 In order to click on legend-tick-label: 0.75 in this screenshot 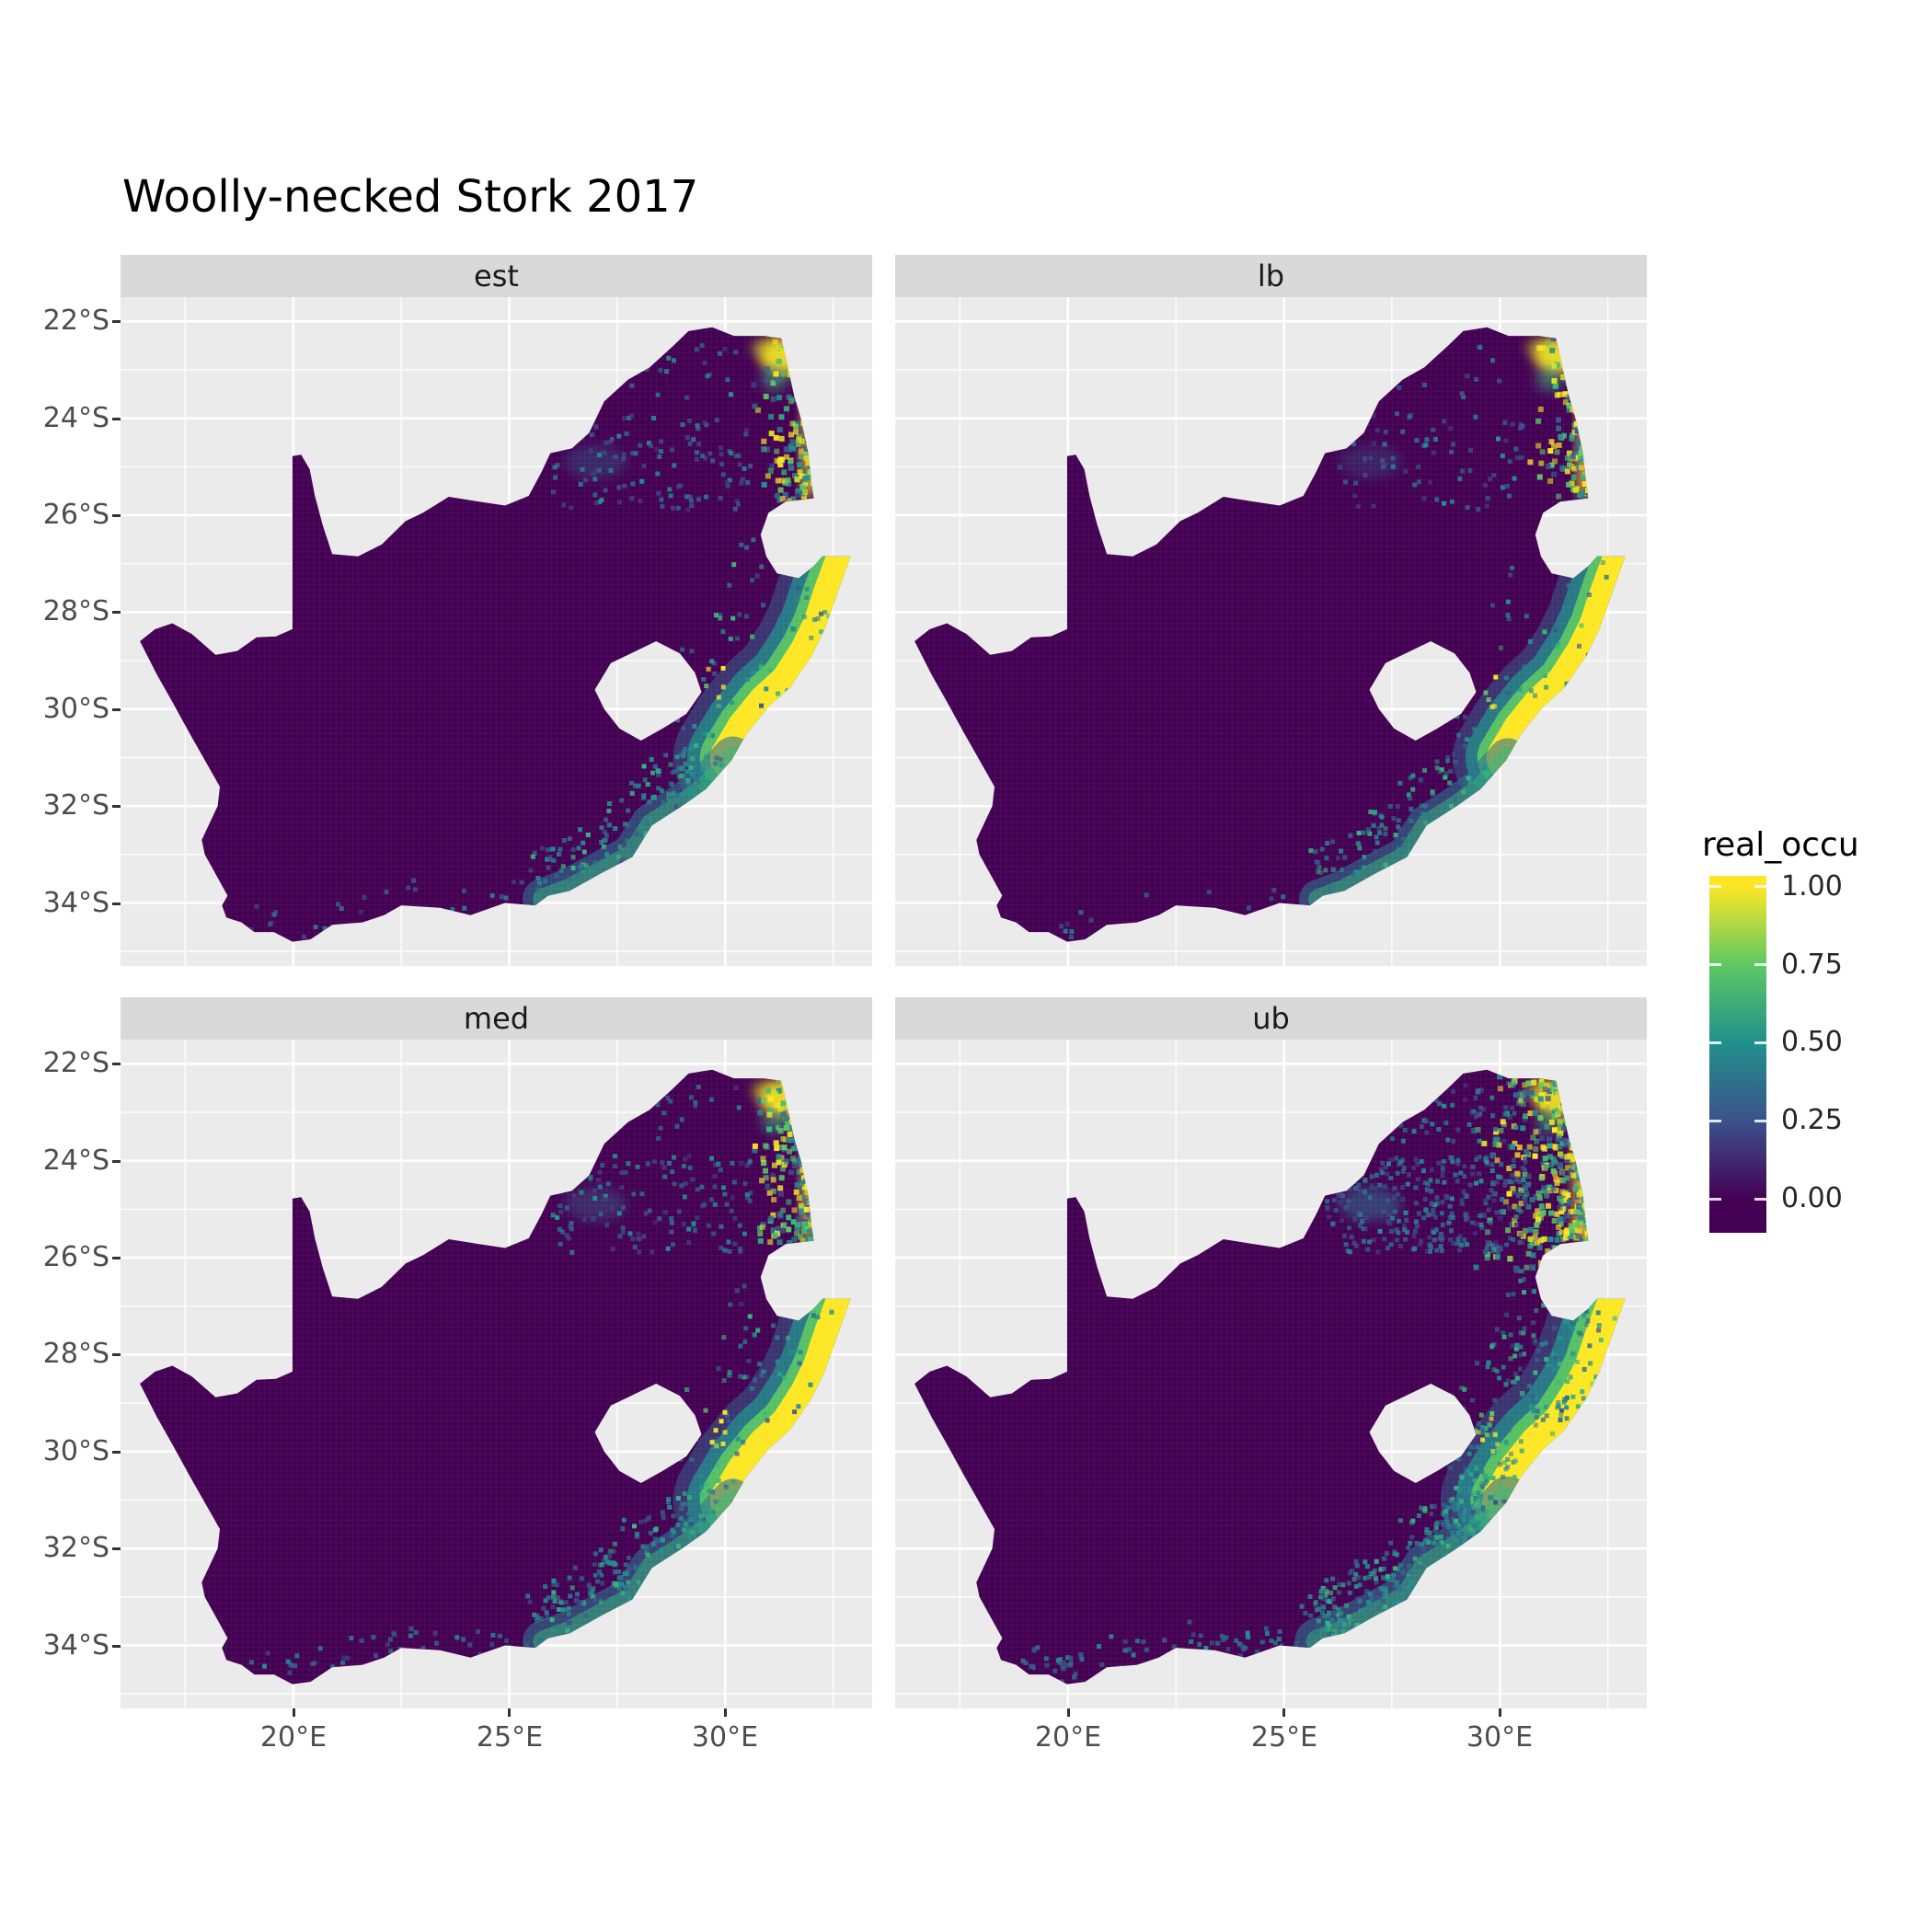, I will do `click(1812, 964)`.